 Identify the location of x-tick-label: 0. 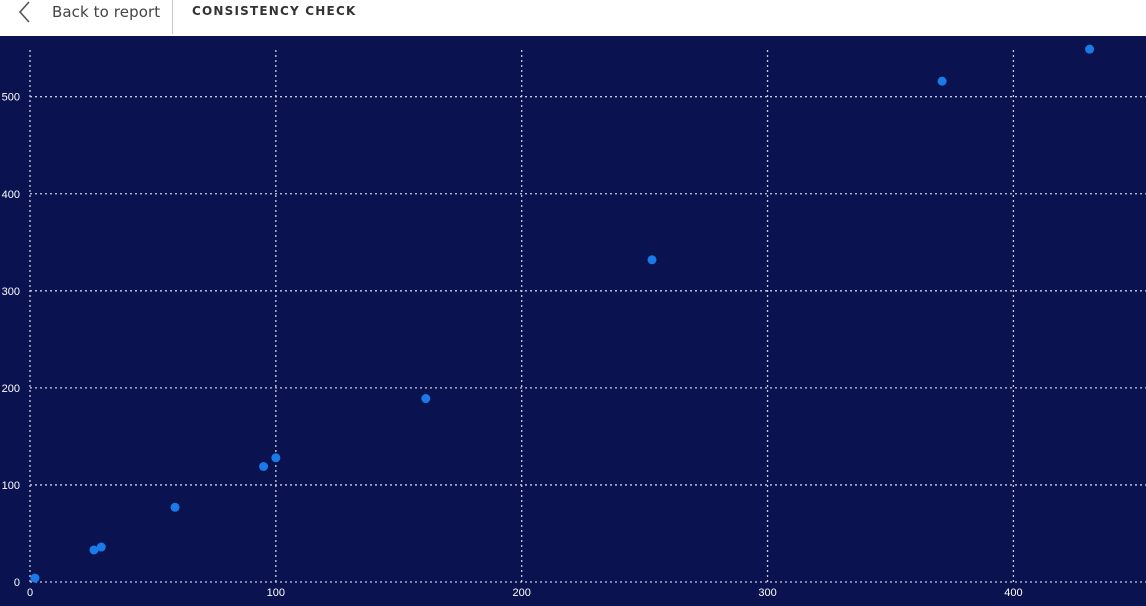
(30, 593).